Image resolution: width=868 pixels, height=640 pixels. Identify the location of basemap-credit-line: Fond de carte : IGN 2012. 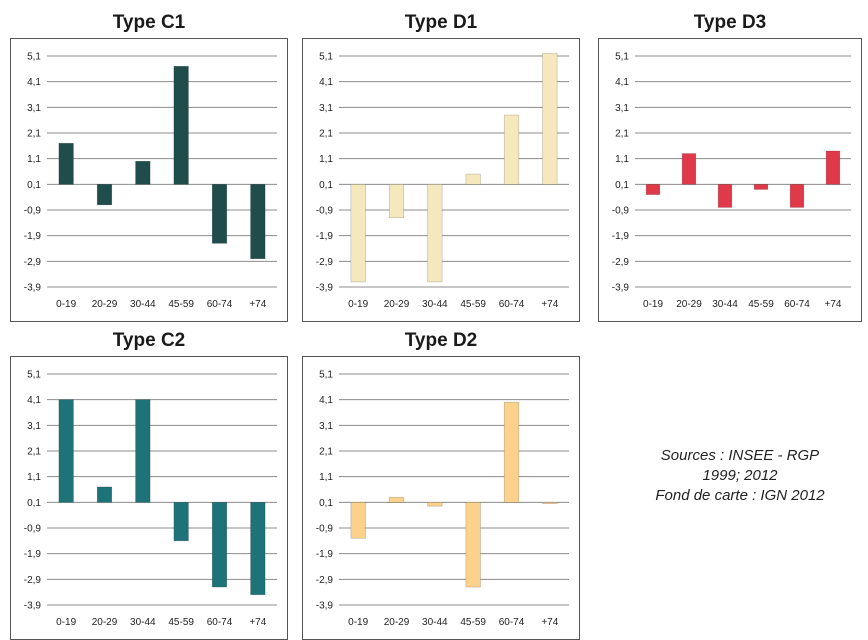
(740, 495).